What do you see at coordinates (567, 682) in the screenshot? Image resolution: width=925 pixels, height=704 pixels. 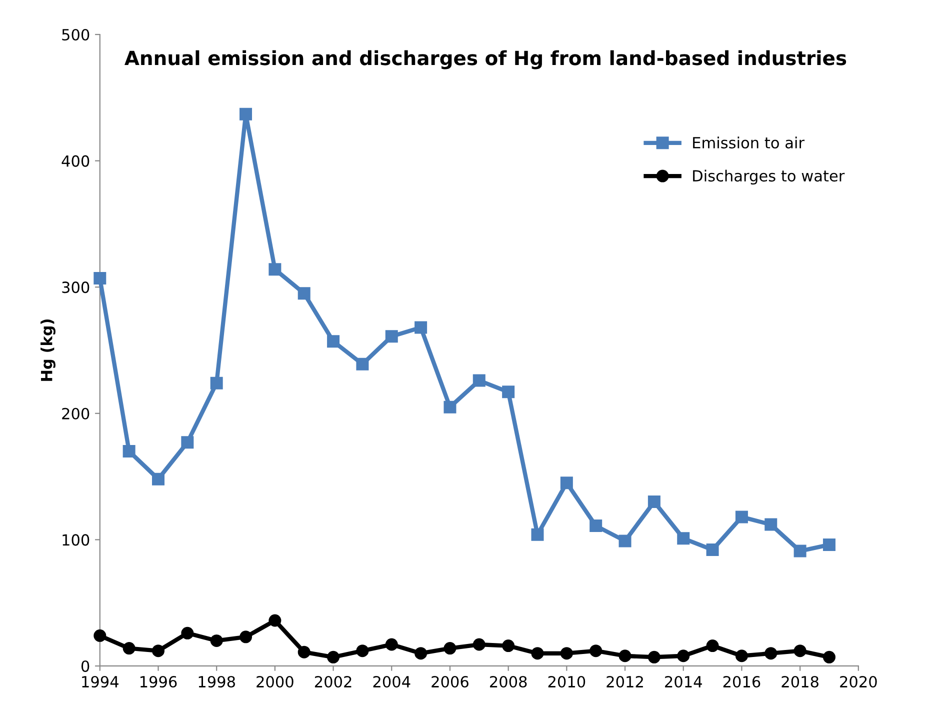 I see `x-tick-label: 2010` at bounding box center [567, 682].